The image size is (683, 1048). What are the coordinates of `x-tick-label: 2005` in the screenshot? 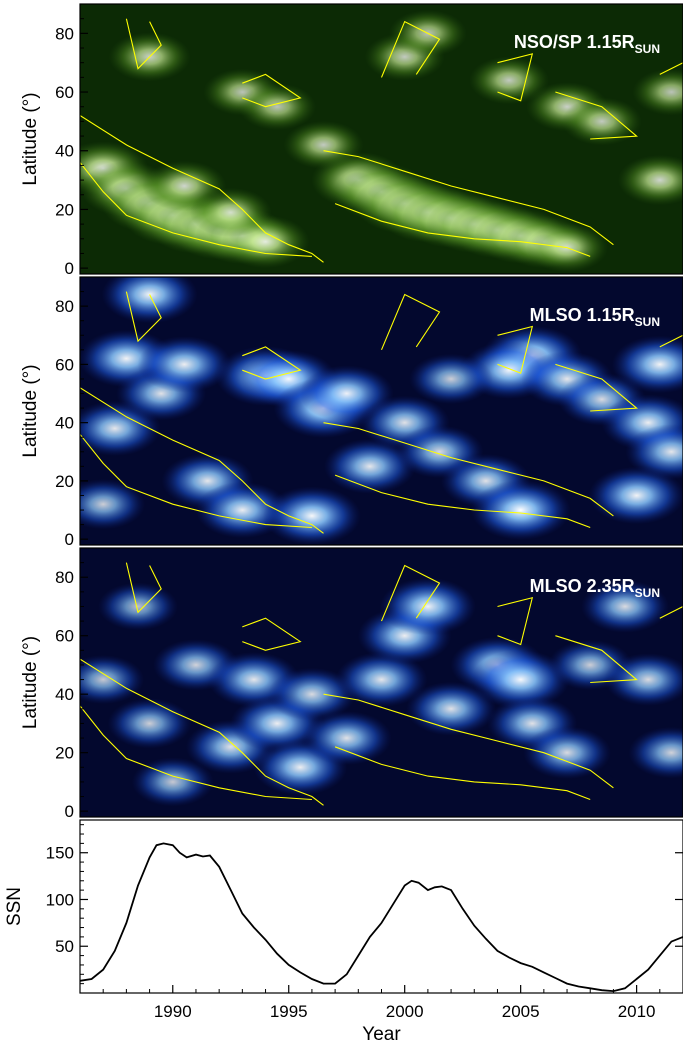 It's located at (521, 1011).